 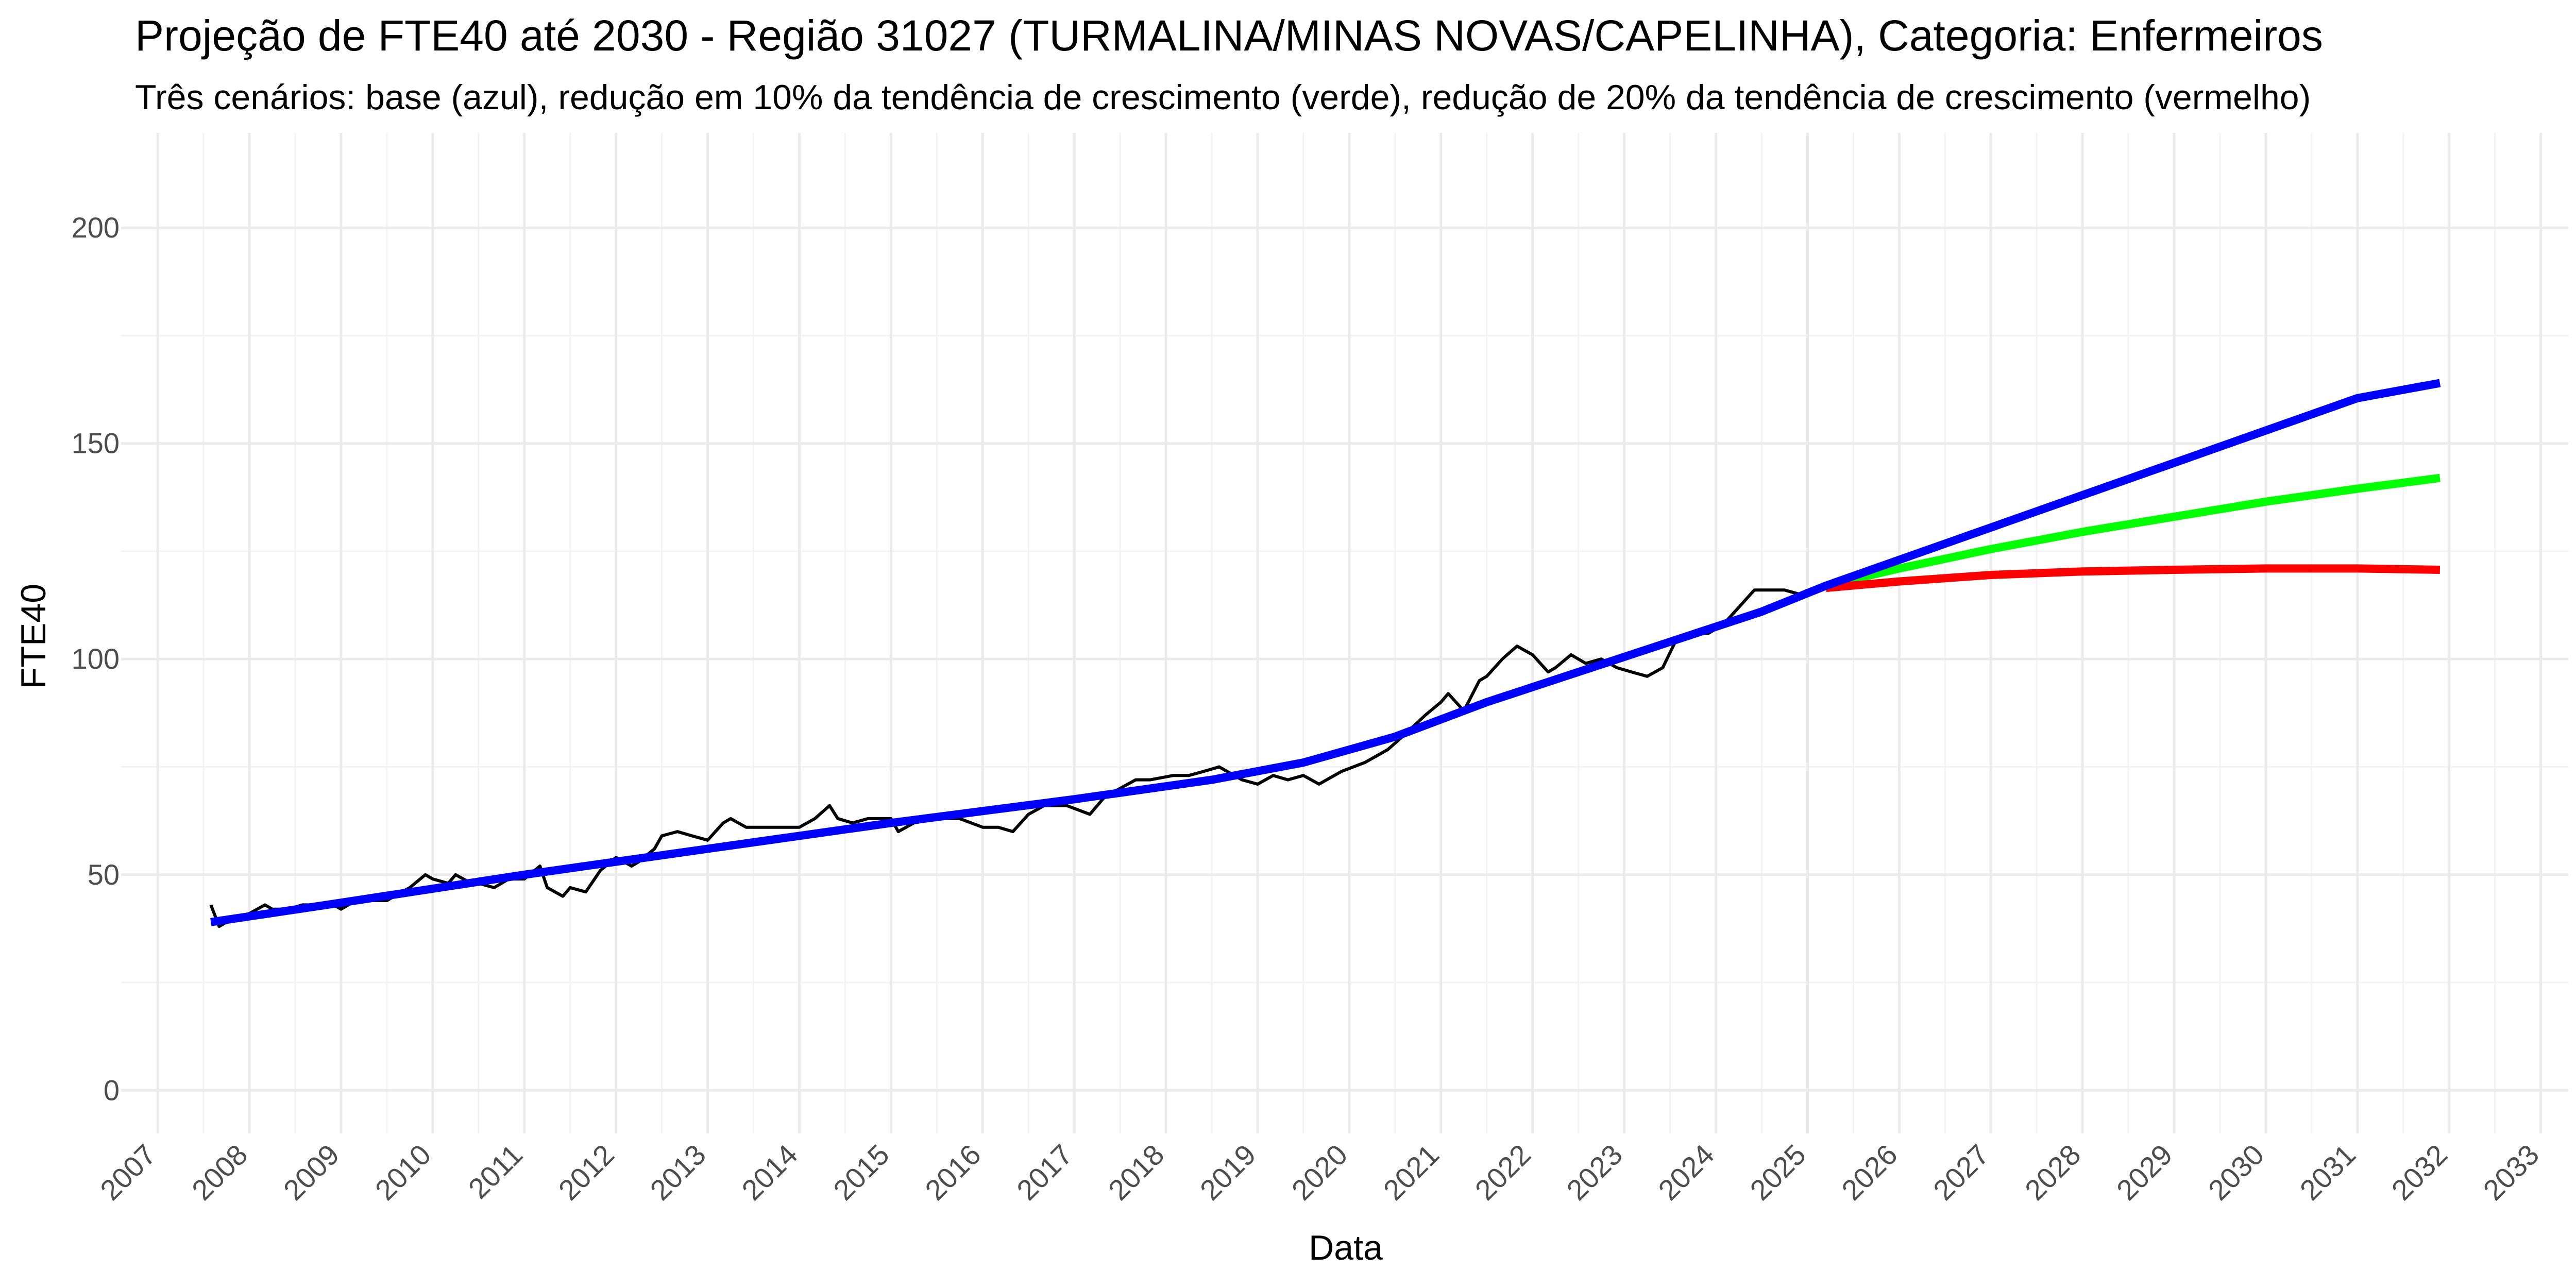 What do you see at coordinates (1594, 1172) in the screenshot?
I see `x-tick-label: 2023` at bounding box center [1594, 1172].